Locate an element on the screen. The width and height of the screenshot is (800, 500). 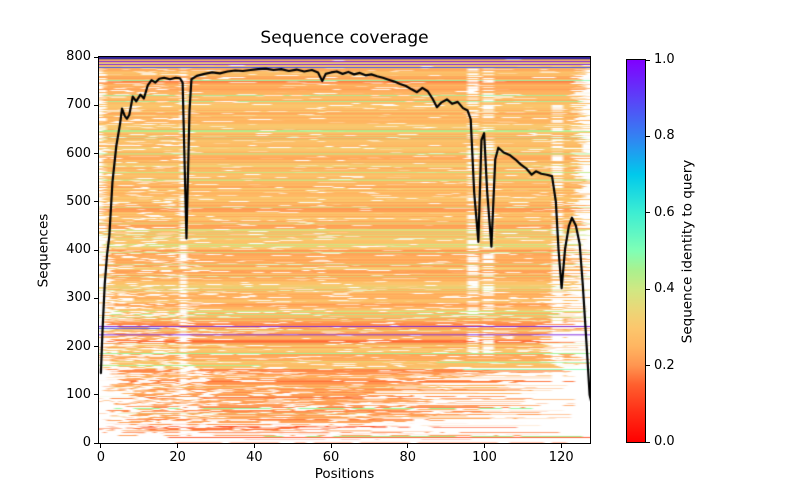
x-tick-label: 40 is located at coordinates (254, 457).